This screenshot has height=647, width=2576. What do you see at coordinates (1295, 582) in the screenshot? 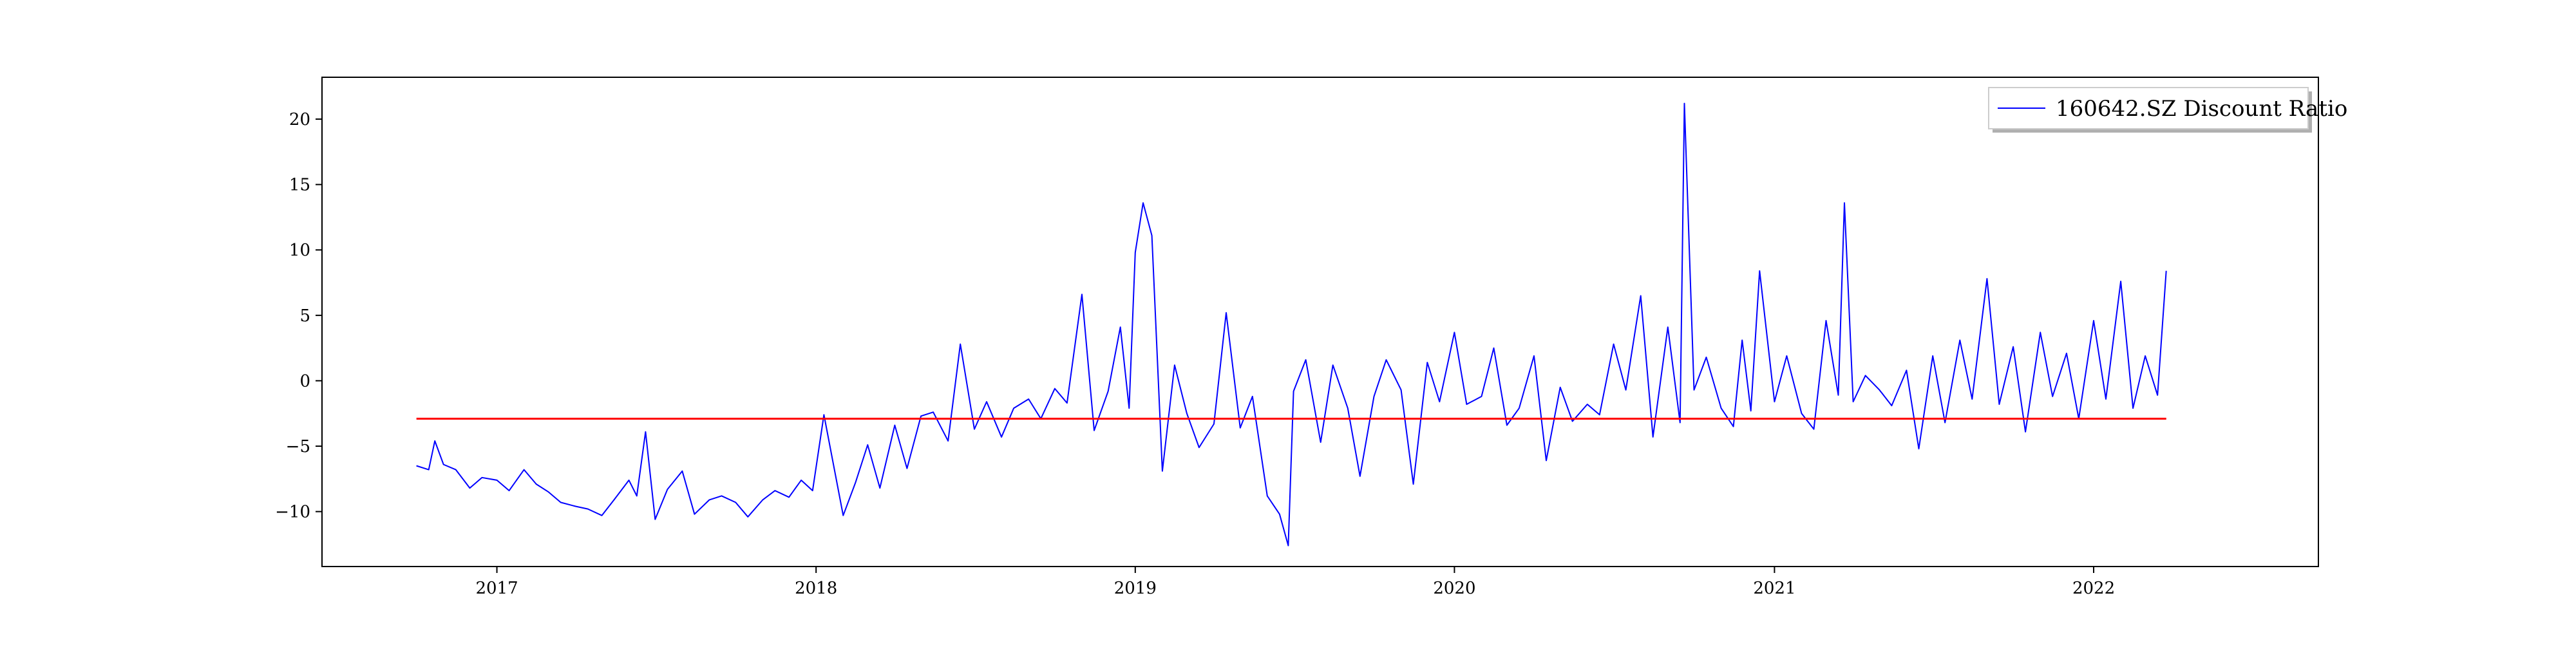
I see `x-axis: 2017 2018 2019 2020 2021 2022` at bounding box center [1295, 582].